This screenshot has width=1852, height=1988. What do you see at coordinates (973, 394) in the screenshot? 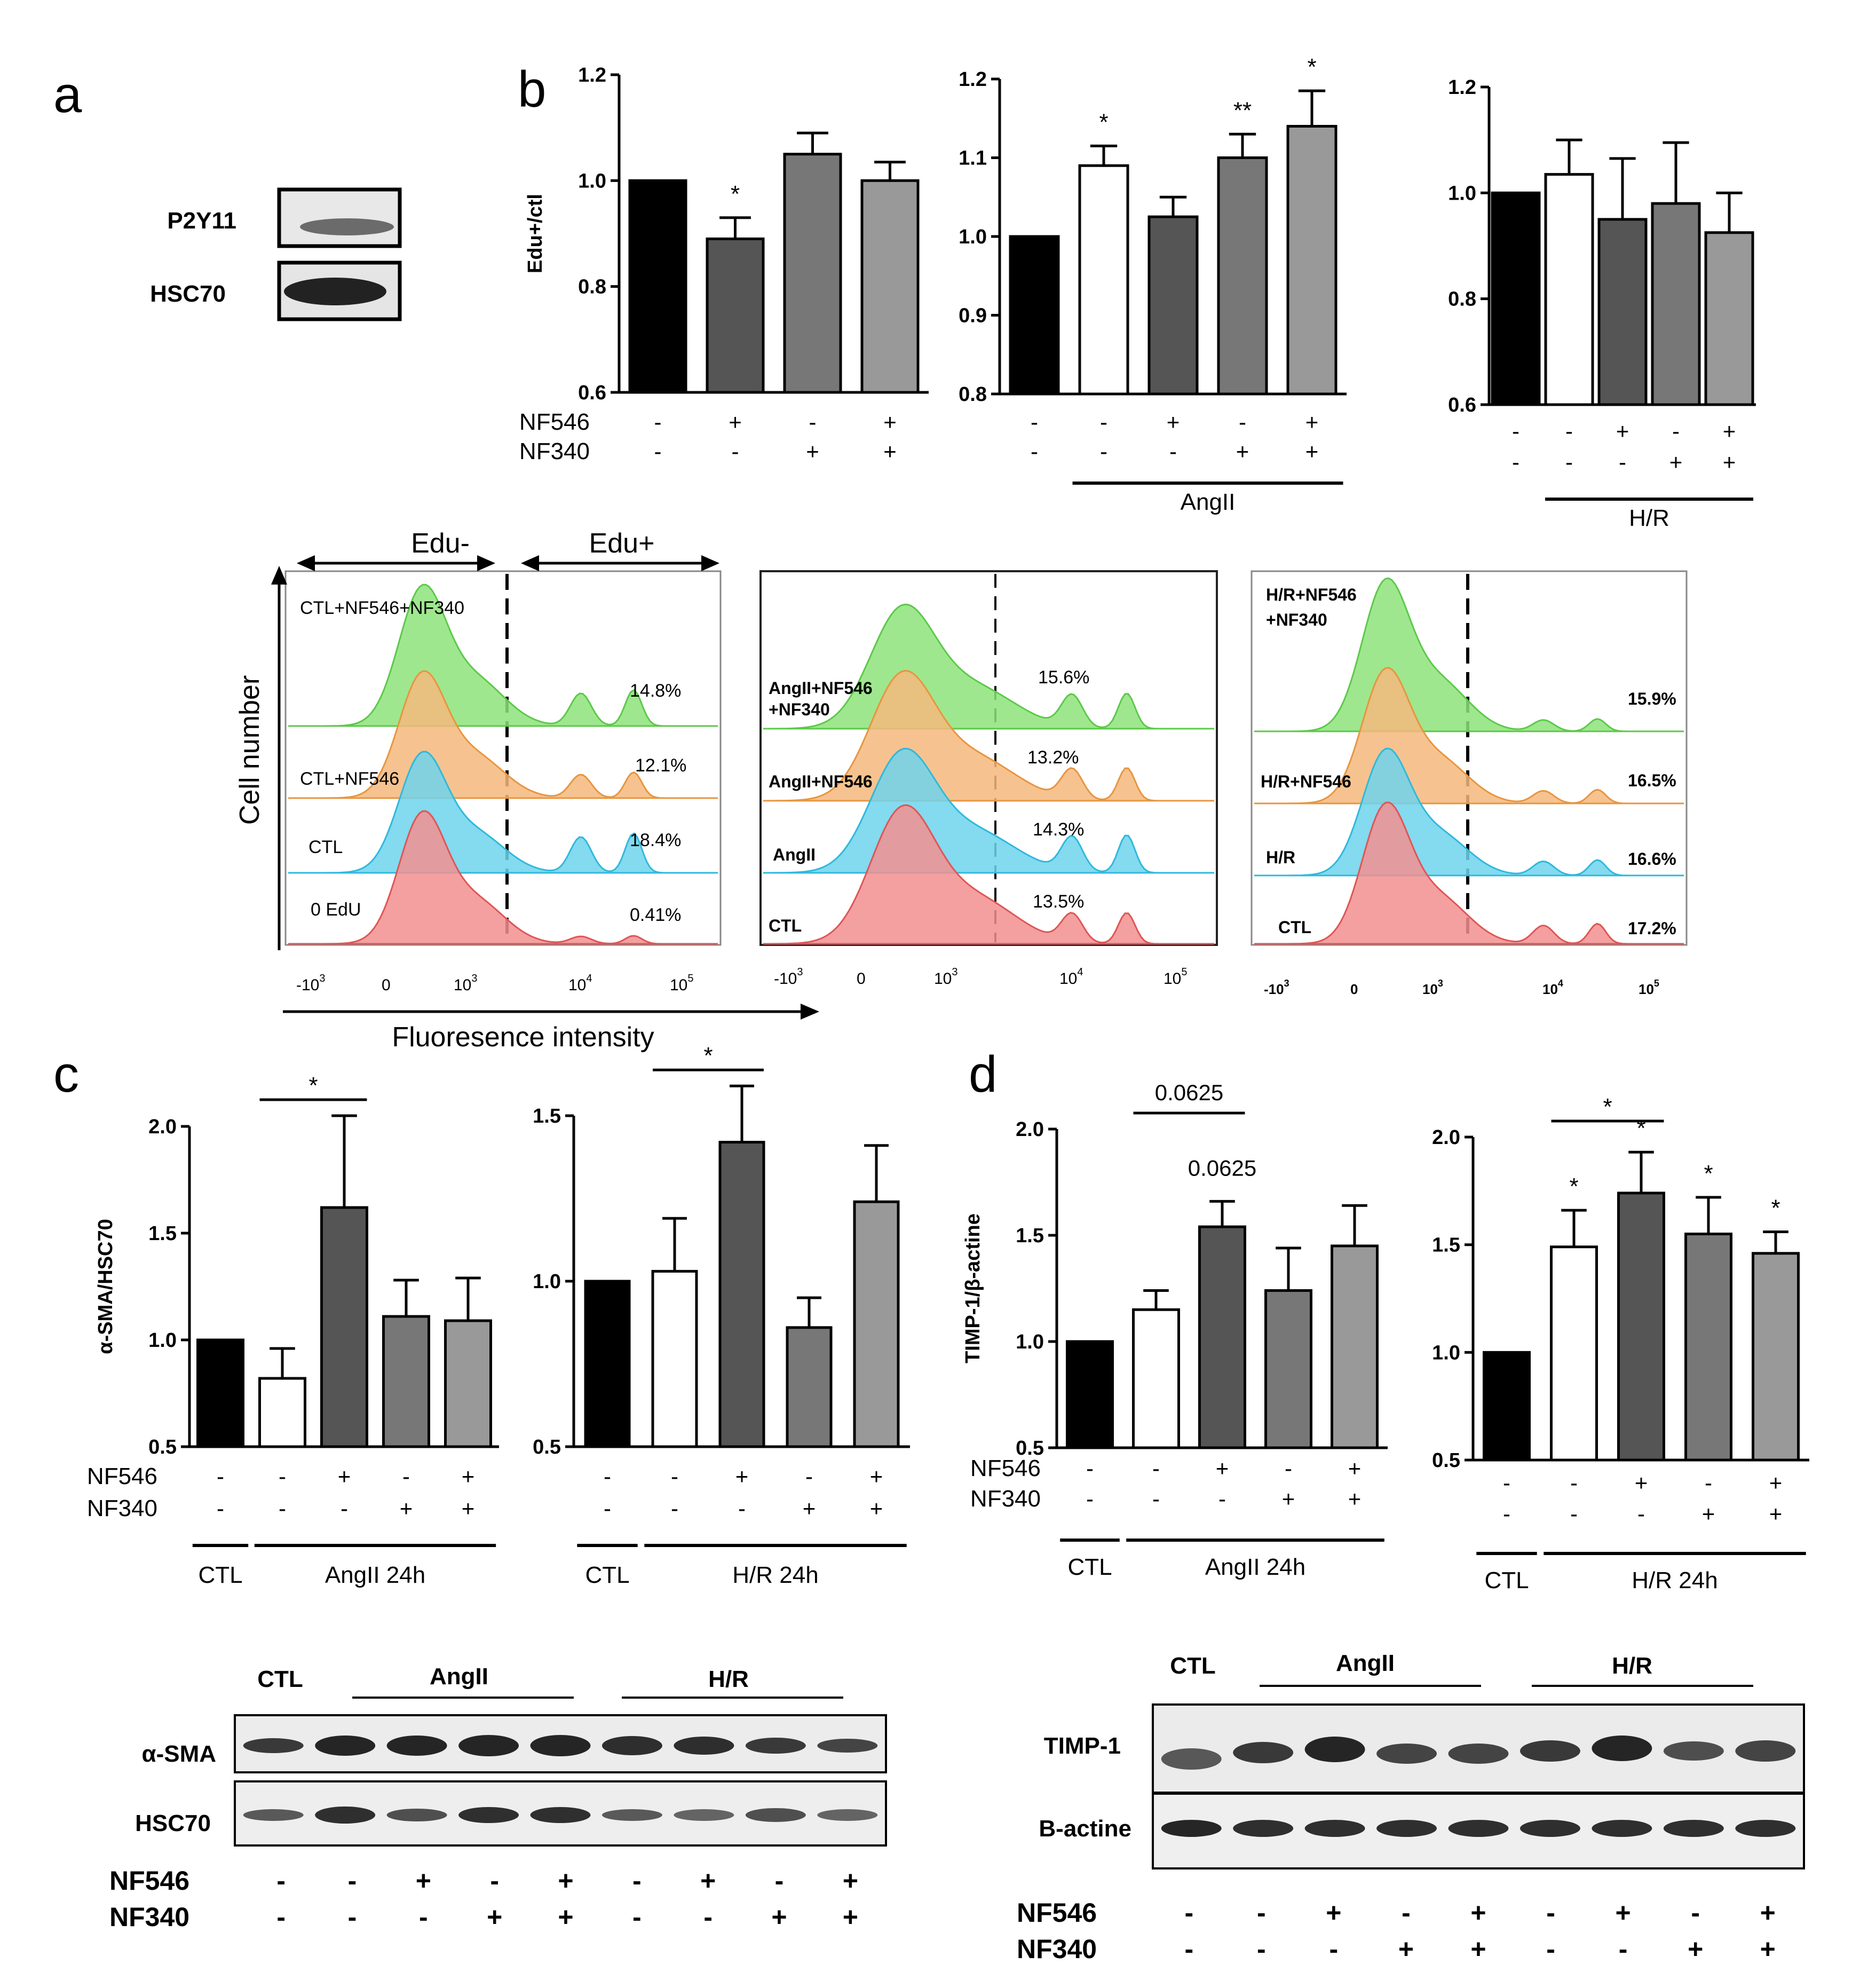
I see `y-tick-label: 0.8` at bounding box center [973, 394].